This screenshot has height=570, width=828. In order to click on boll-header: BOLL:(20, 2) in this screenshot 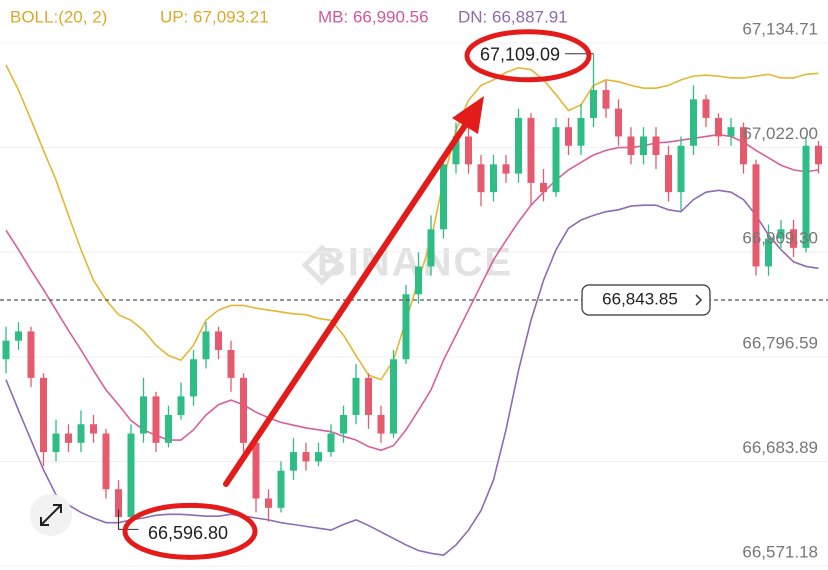, I will do `click(58, 16)`.